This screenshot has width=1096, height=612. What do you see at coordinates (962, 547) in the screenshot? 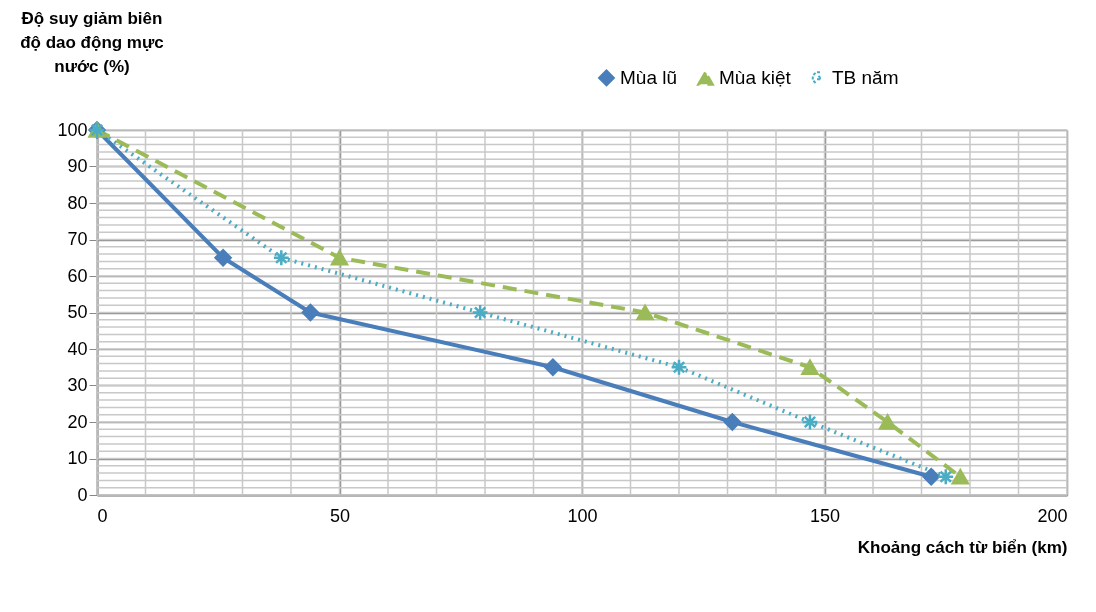
I see `x-axis-title: Khoảng cách từ biển (km)` at bounding box center [962, 547].